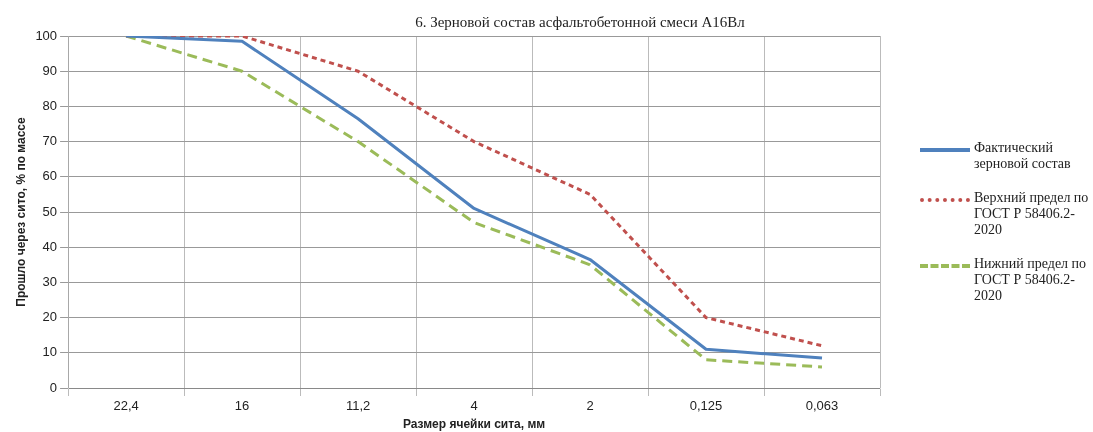 This screenshot has width=1093, height=432. I want to click on y-tick-label: 40, so click(50, 246).